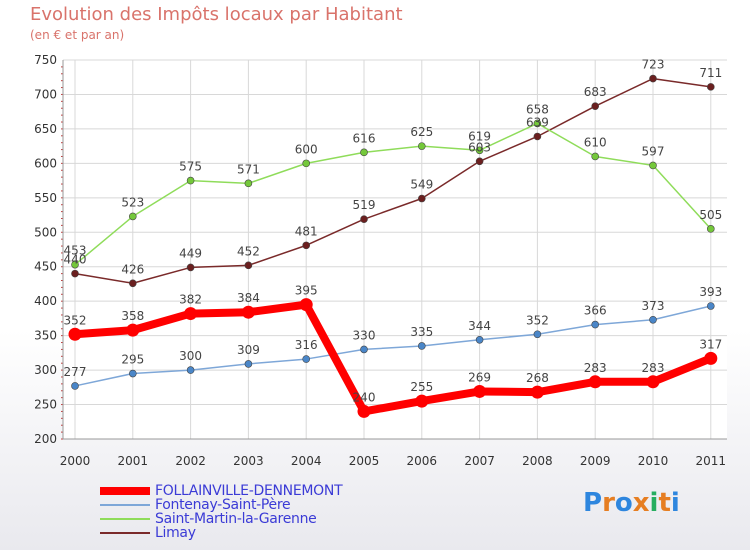  I want to click on legend-item: Fontenay-Saint-Père, so click(221, 505).